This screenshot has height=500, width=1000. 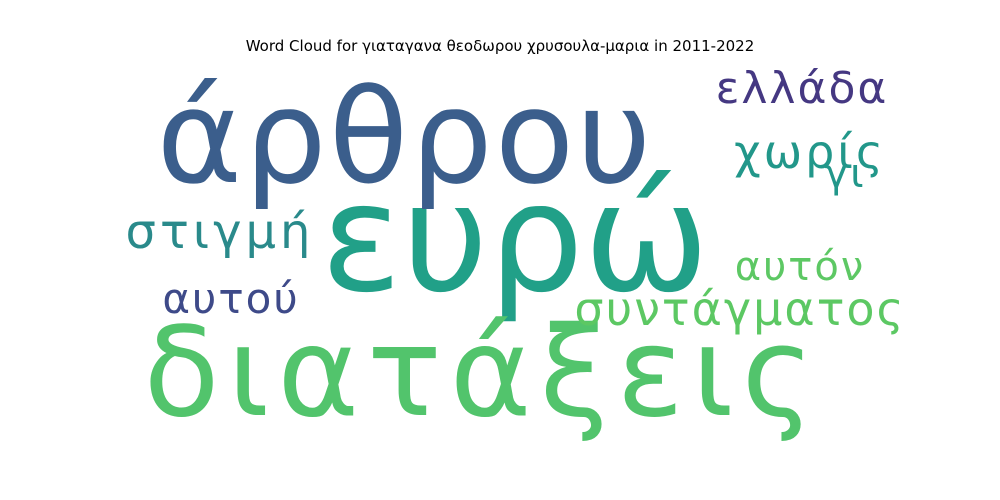 I want to click on word-cloud-word: στιγμή, so click(x=220, y=232).